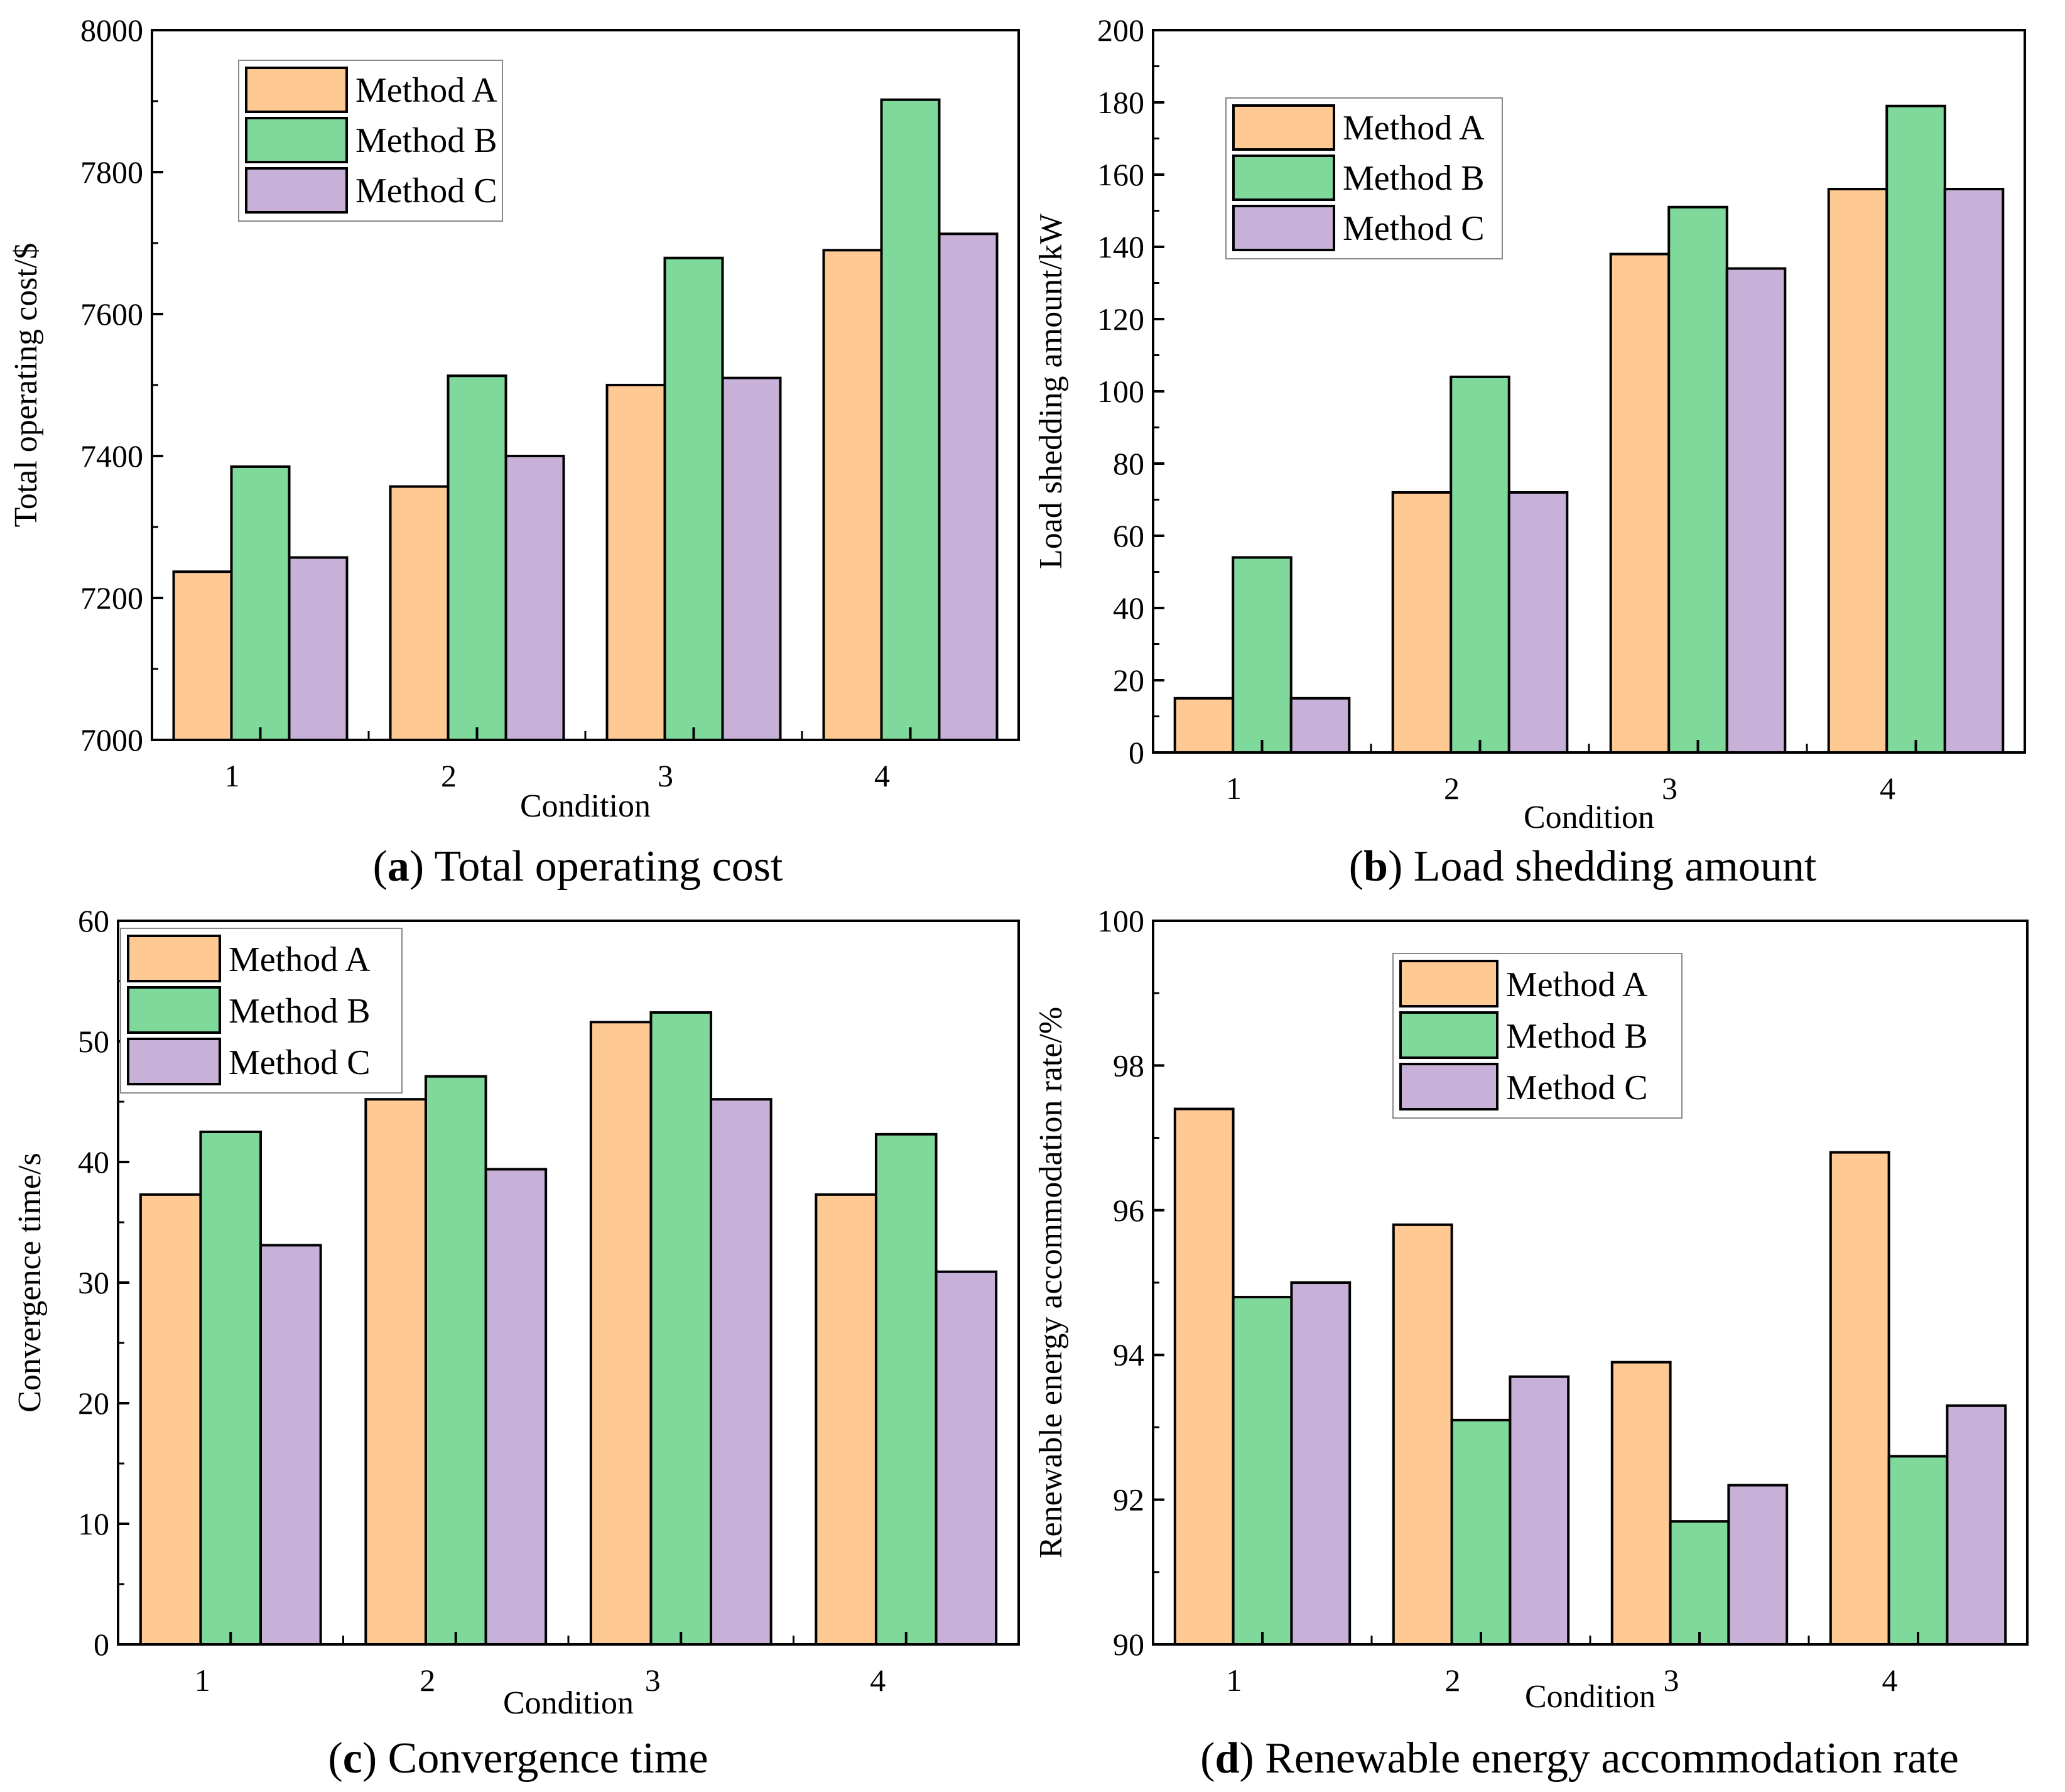 This screenshot has height=1792, width=2065. Describe the element at coordinates (1376, 866) in the screenshot. I see `caption-letter: b` at that location.